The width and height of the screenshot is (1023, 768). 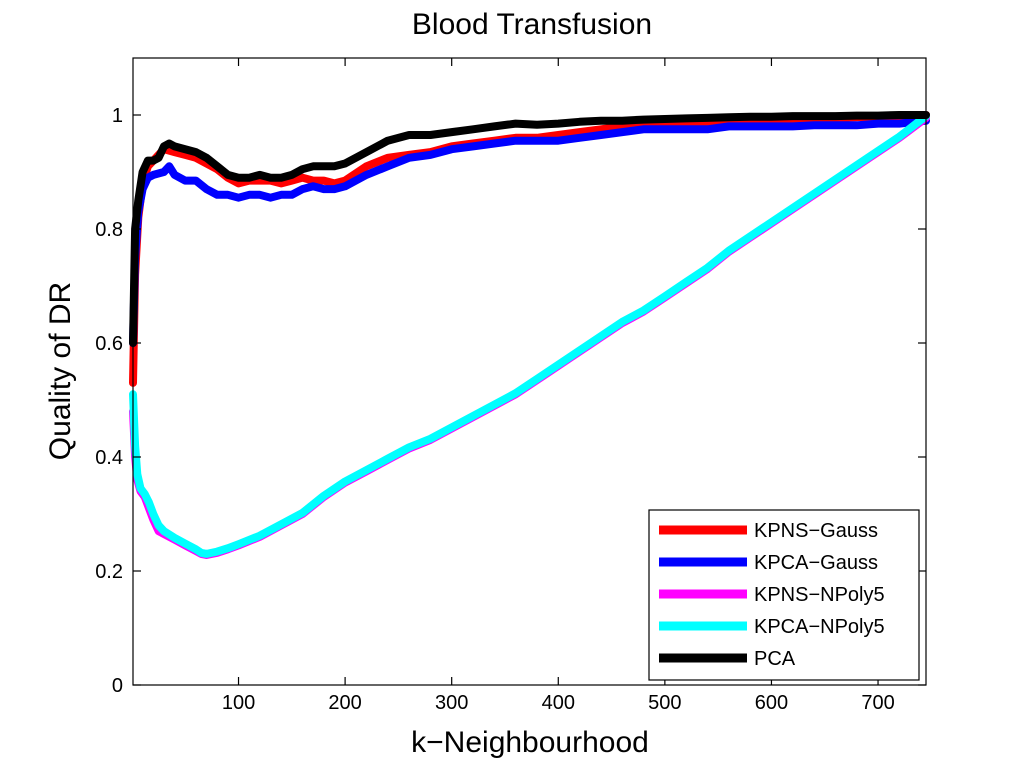 I want to click on y-tick-label: 0.6, so click(x=109, y=344).